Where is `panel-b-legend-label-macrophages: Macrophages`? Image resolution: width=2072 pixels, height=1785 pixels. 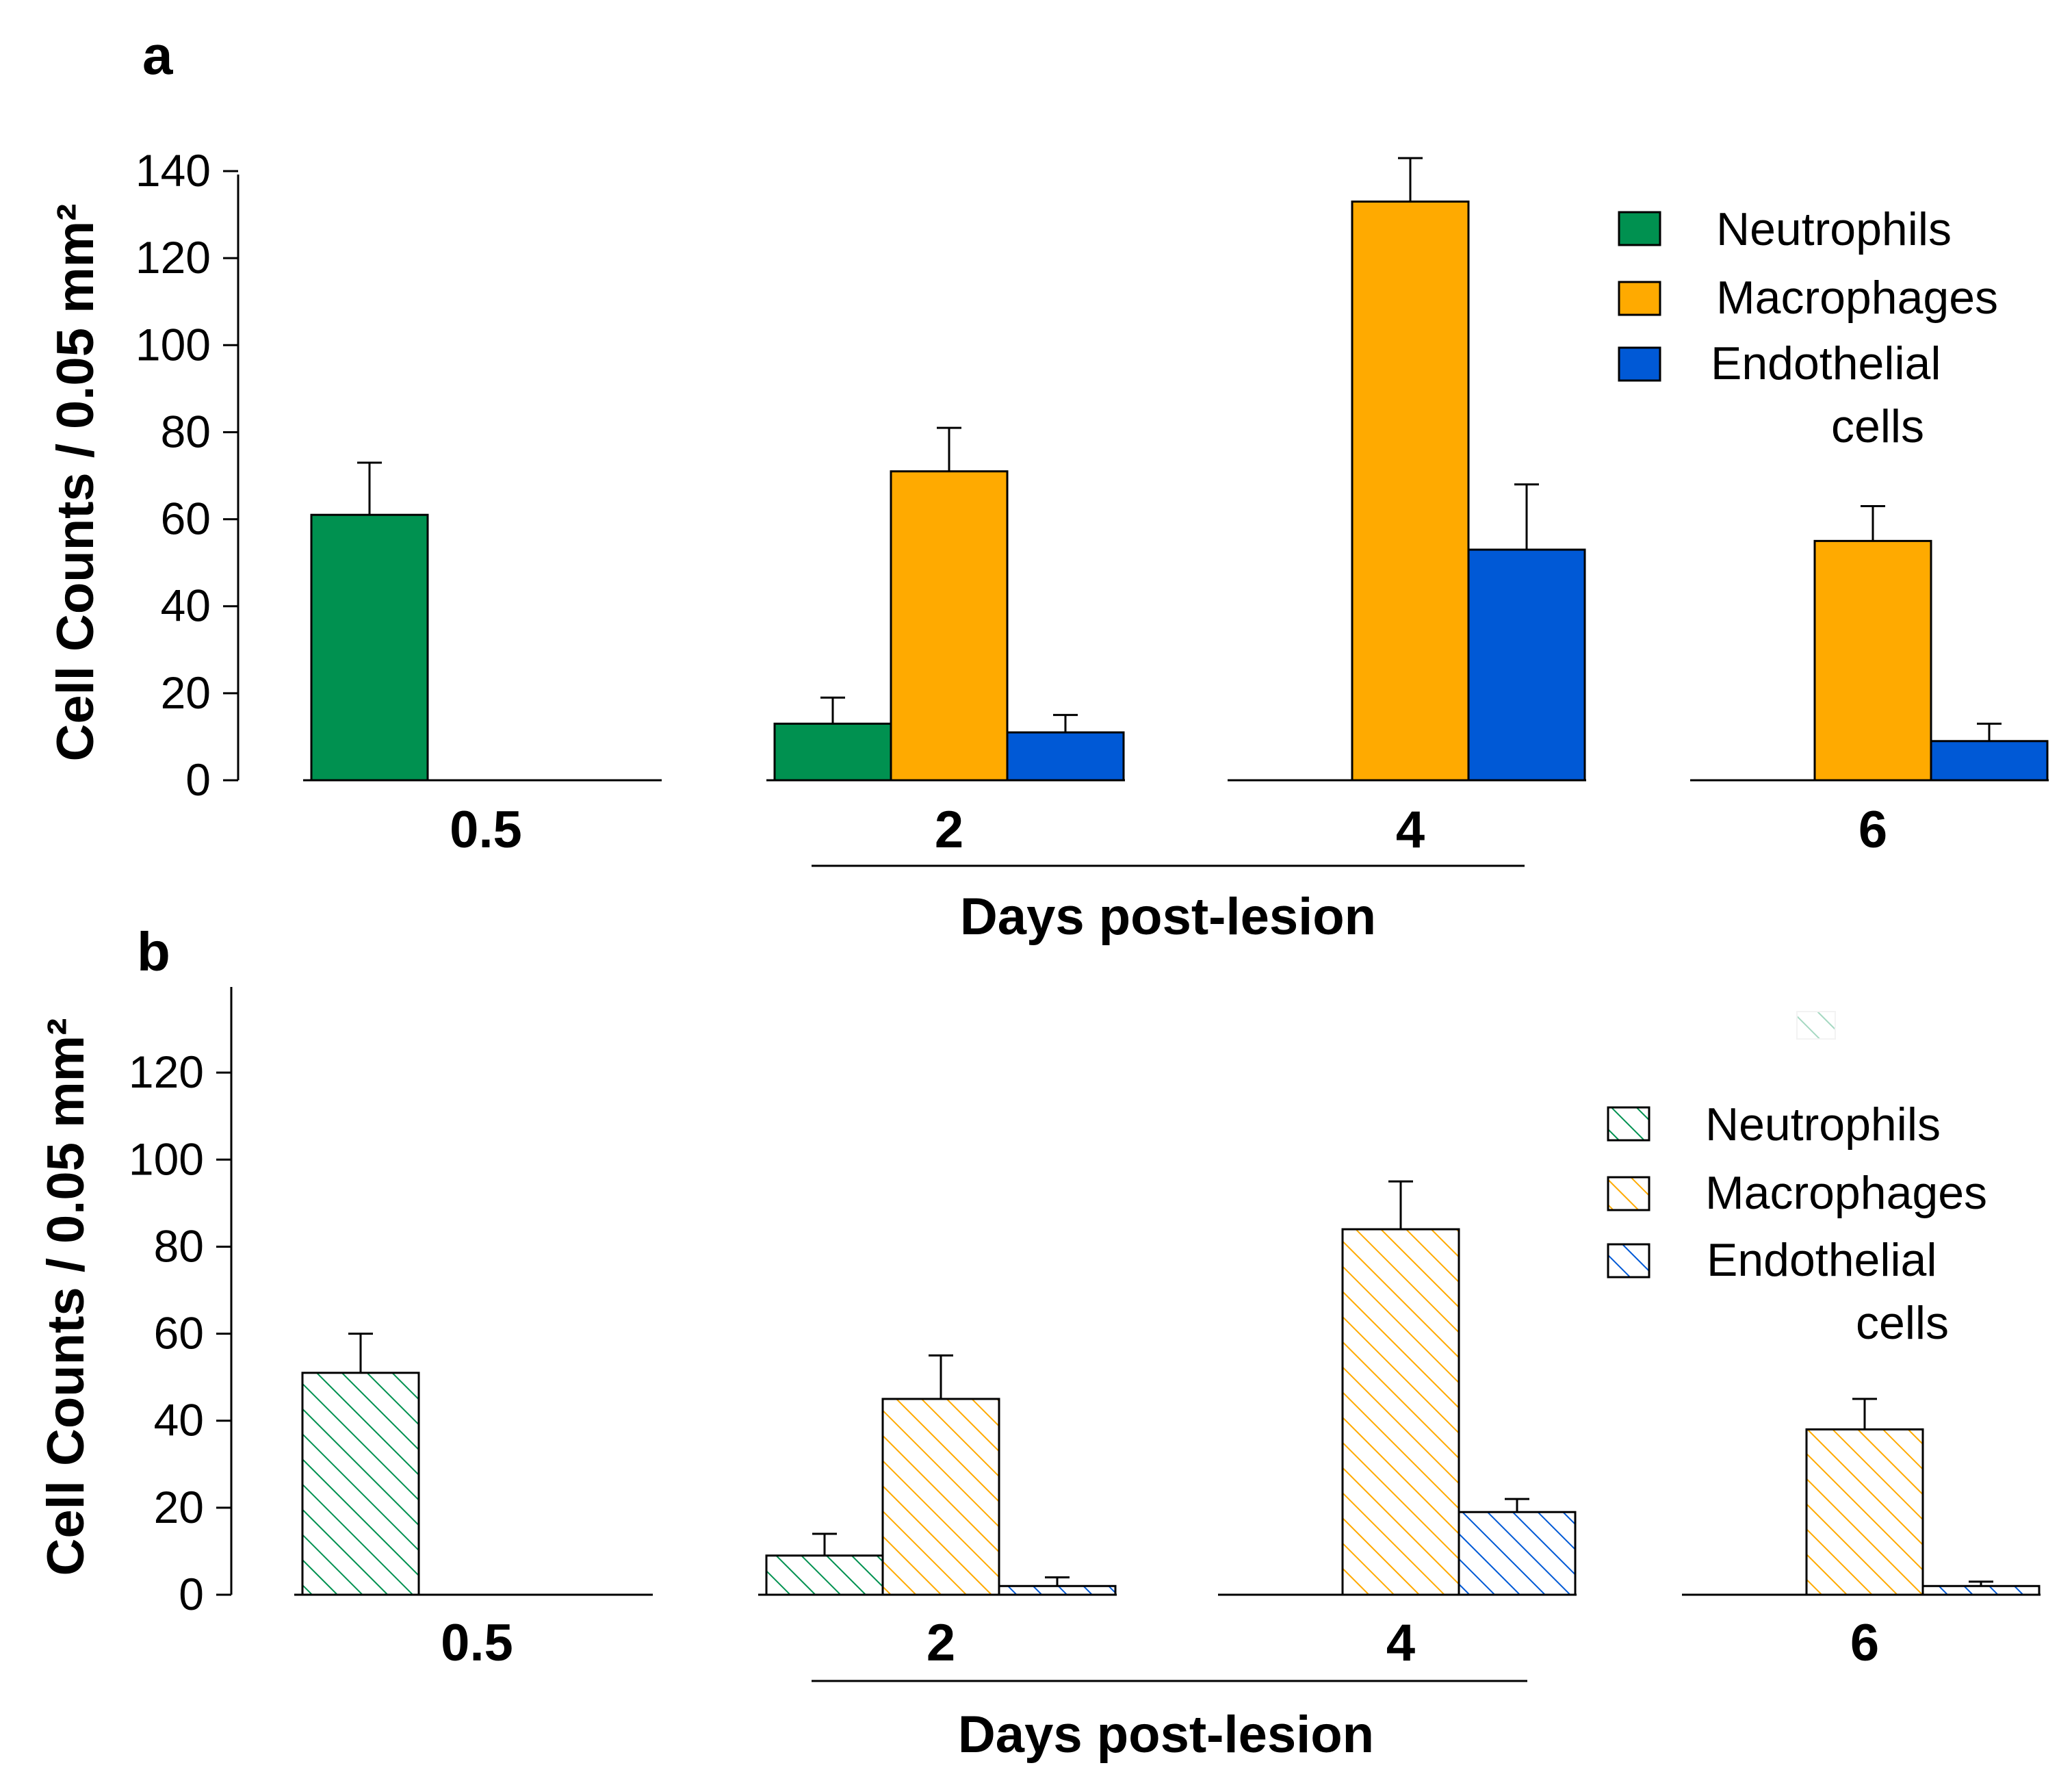 panel-b-legend-label-macrophages: Macrophages is located at coordinates (1846, 1193).